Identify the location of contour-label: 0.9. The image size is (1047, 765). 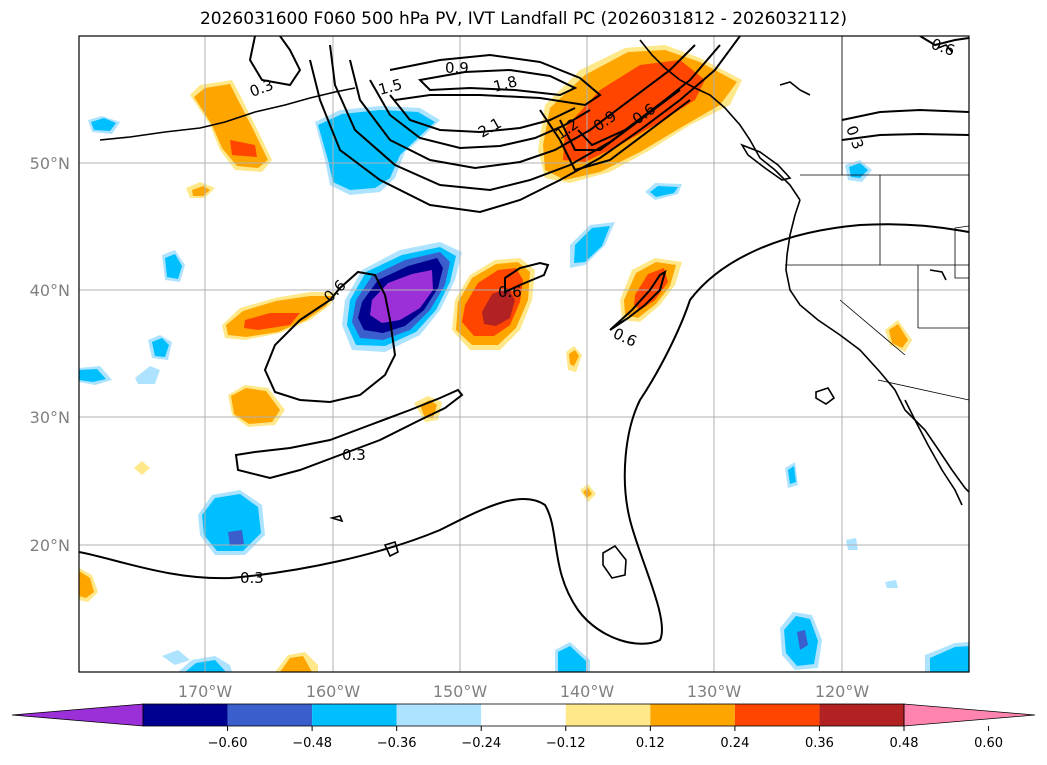
(457, 68).